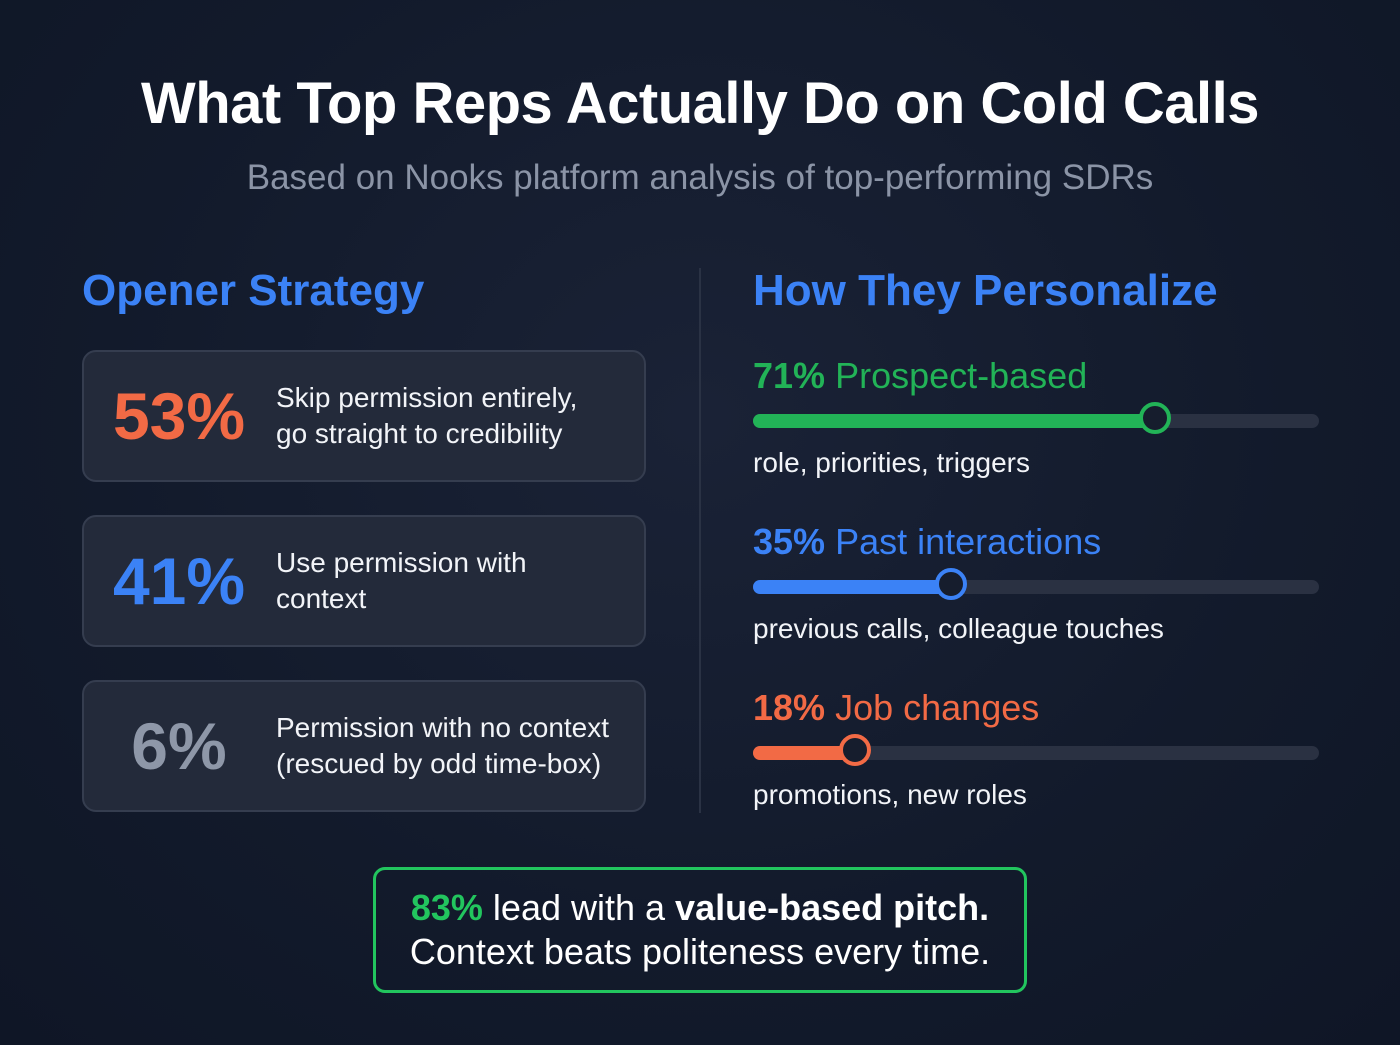 The width and height of the screenshot is (1400, 1045). Describe the element at coordinates (891, 462) in the screenshot. I see `metric-detail: role, priorities, triggers` at that location.